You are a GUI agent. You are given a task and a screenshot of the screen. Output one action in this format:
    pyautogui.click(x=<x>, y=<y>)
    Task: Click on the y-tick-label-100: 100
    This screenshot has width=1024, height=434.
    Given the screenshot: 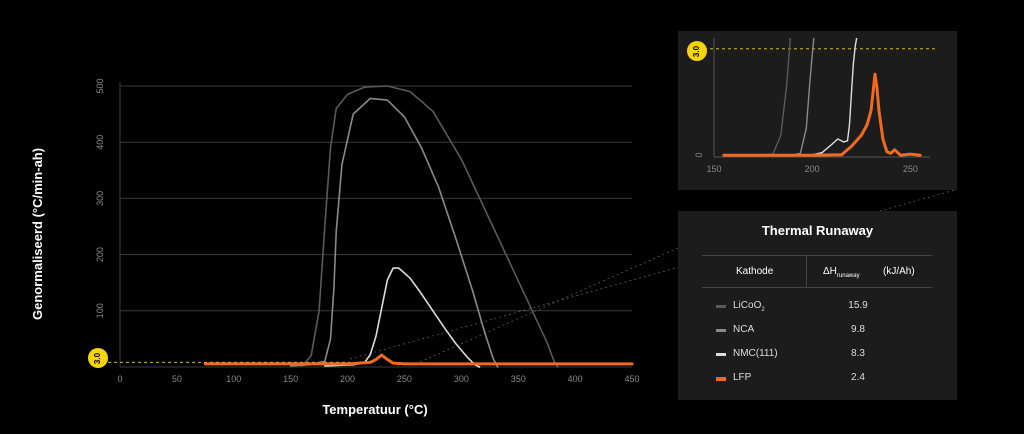 What is the action you would take?
    pyautogui.click(x=100, y=310)
    